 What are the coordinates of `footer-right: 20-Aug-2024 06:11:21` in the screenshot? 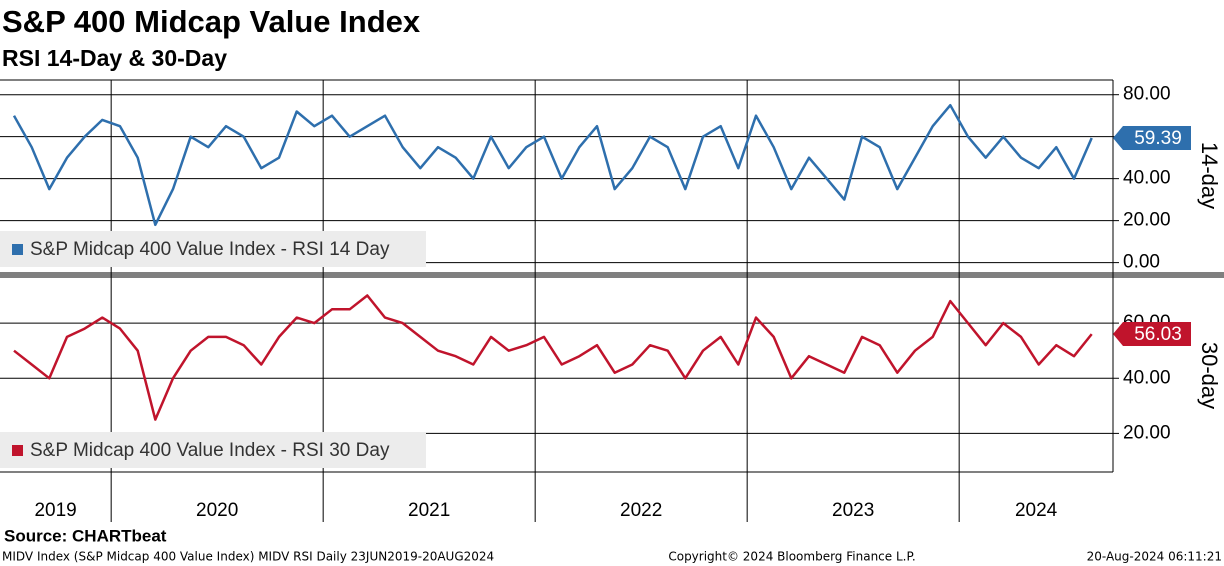 It's located at (1154, 557).